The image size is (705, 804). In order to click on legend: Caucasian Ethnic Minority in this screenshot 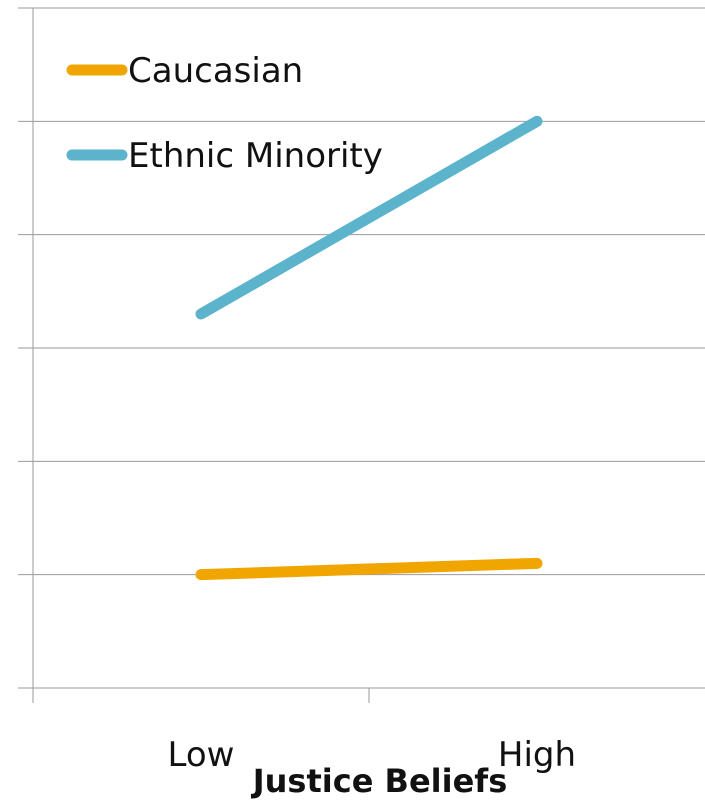, I will do `click(224, 113)`.